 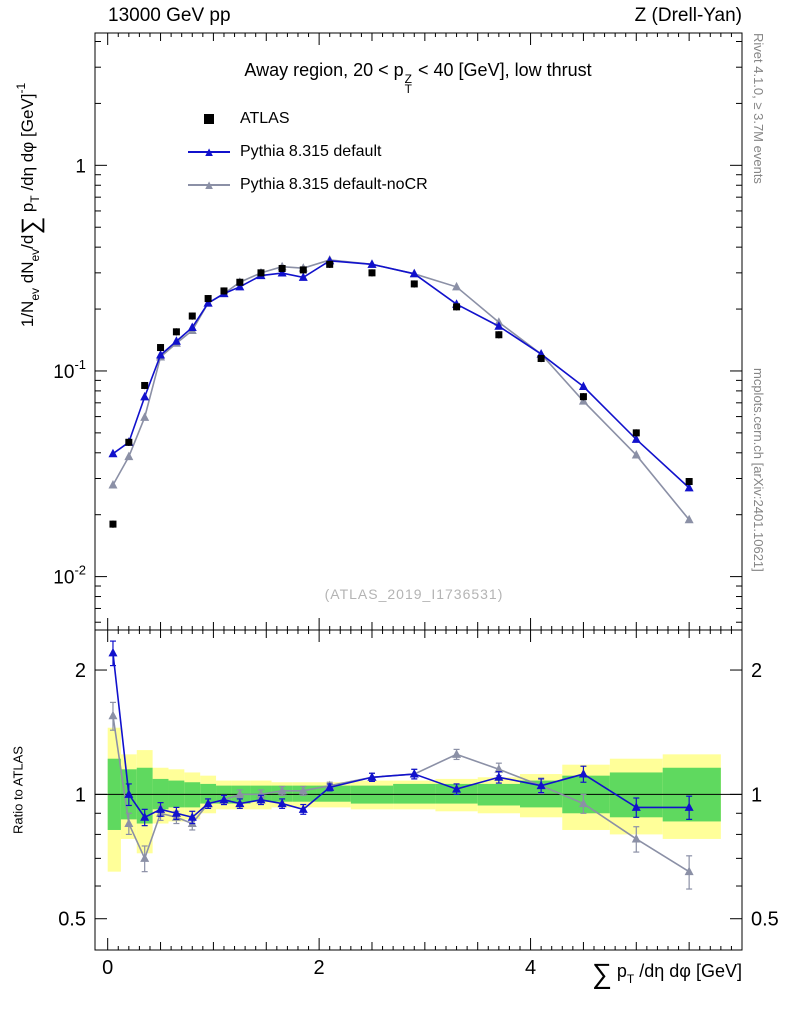 What do you see at coordinates (324, 70) in the screenshot?
I see `plot-title-text: Away region, 20 < p` at bounding box center [324, 70].